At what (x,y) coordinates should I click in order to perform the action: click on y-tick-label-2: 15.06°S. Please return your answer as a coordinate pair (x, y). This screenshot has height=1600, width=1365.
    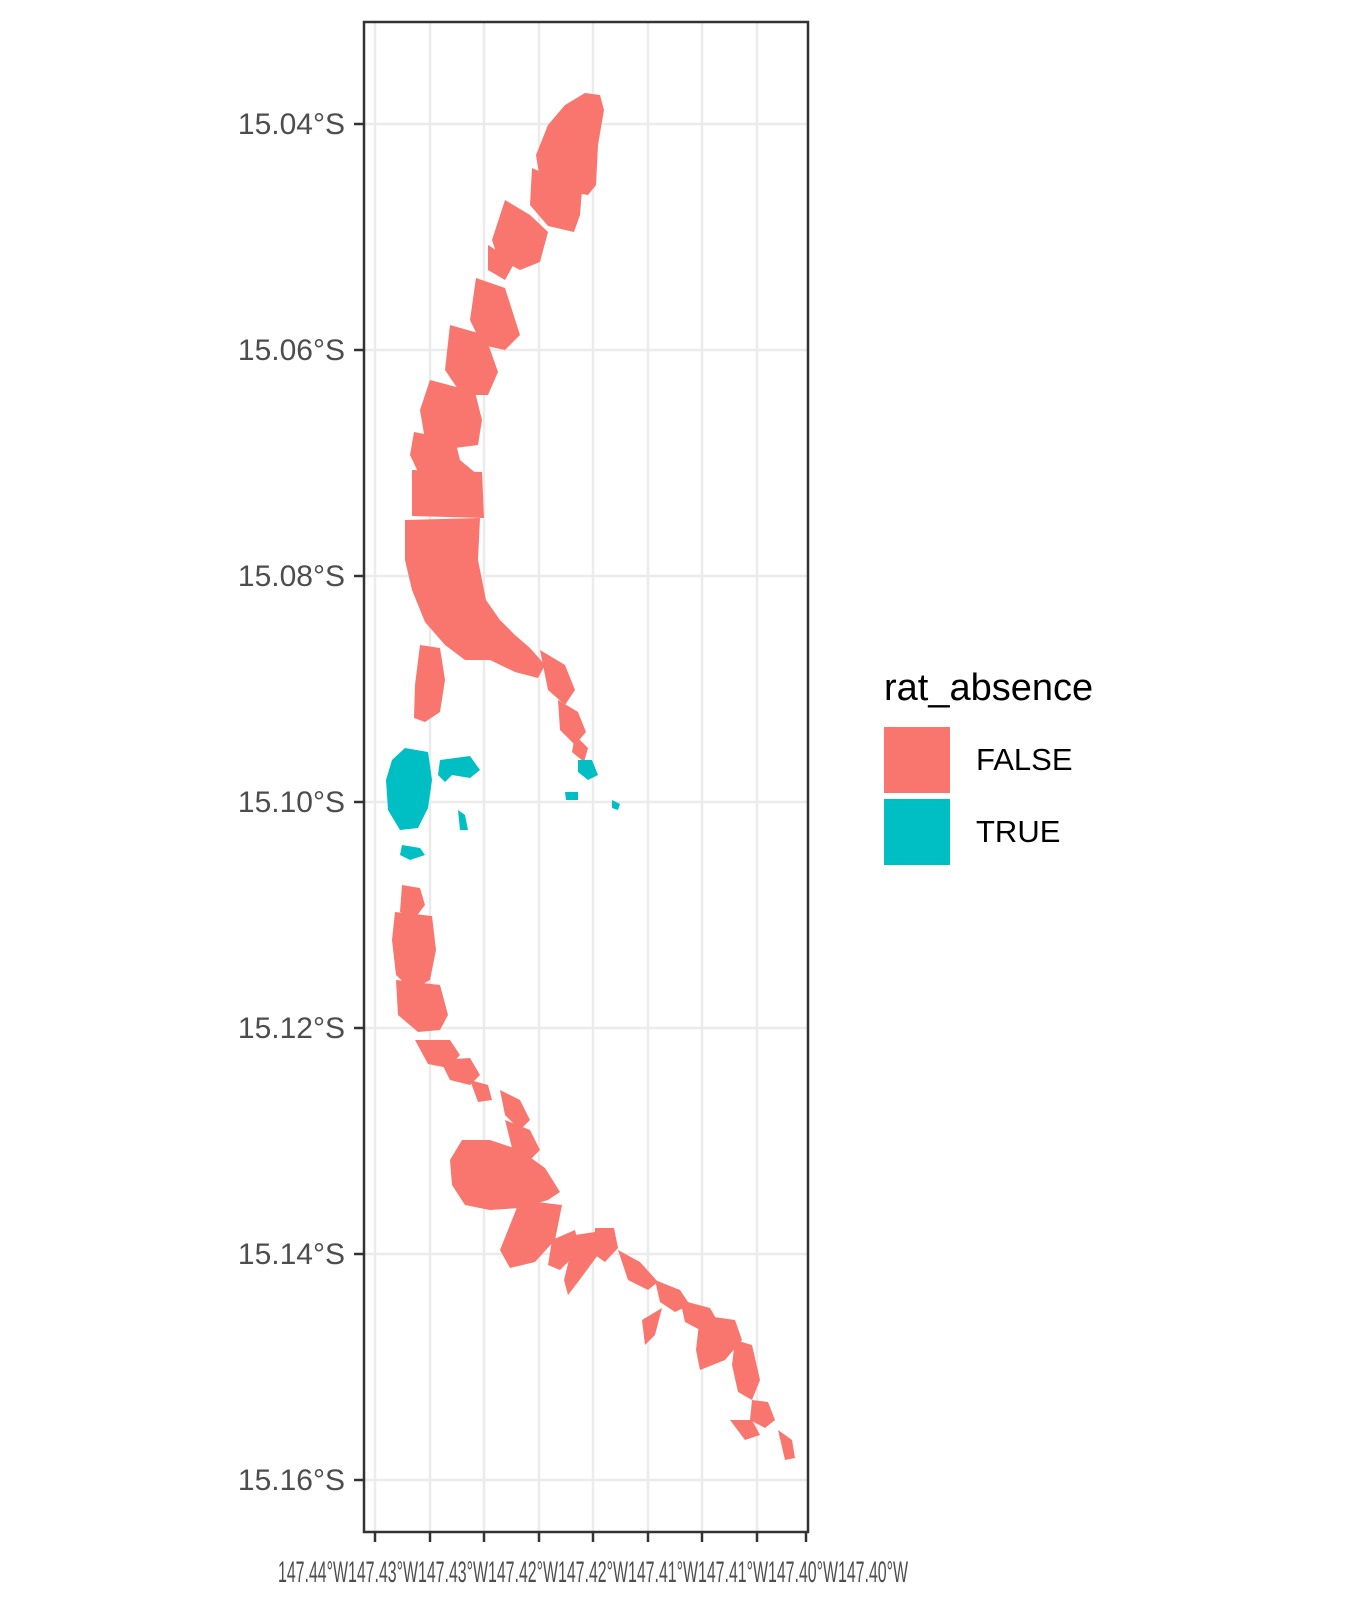
    Looking at the image, I should click on (291, 350).